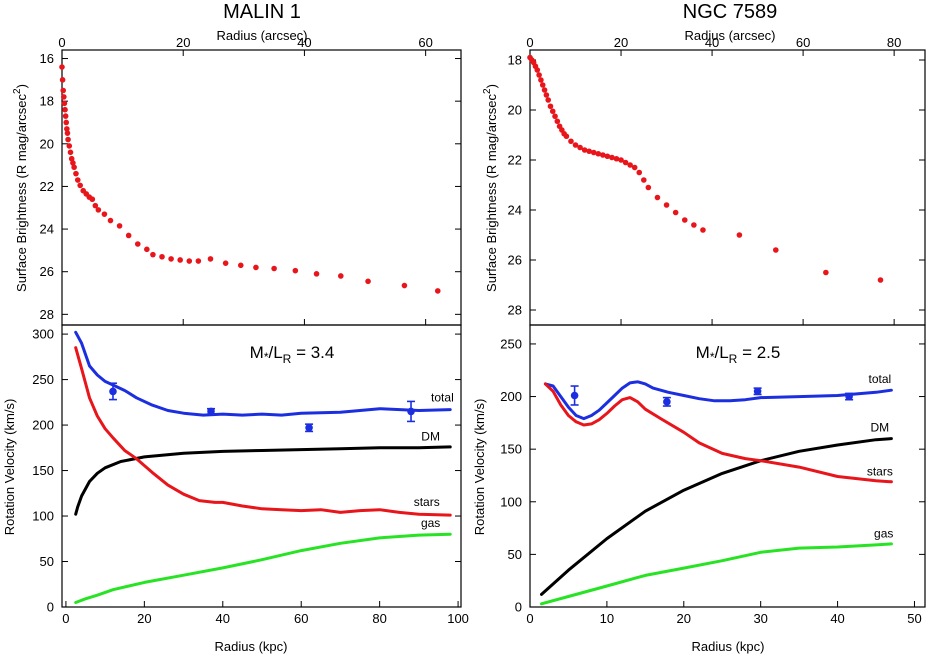 Image resolution: width=926 pixels, height=656 pixels. Describe the element at coordinates (263, 568) in the screenshot. I see `malin1-gas-curve` at that location.